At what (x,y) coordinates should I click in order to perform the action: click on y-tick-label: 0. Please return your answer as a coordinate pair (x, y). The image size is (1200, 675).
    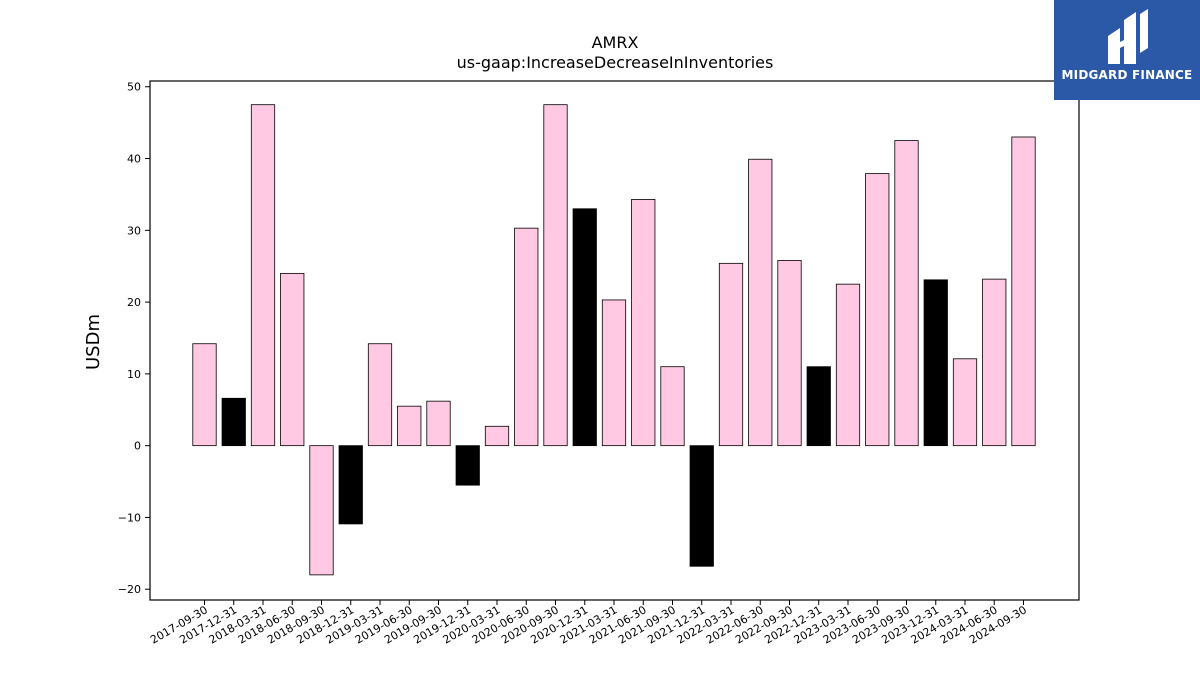
    Looking at the image, I should click on (137, 446).